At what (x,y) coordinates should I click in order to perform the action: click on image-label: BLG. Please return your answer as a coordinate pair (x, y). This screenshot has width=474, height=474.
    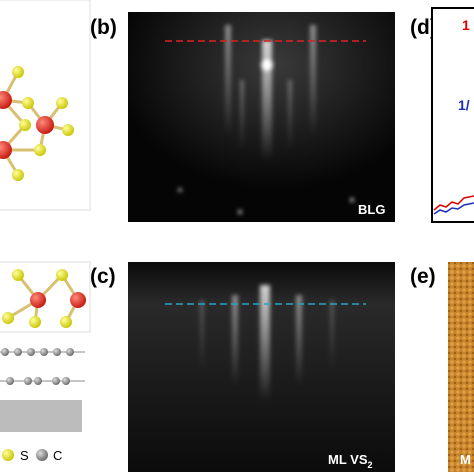
    Looking at the image, I should click on (371, 209).